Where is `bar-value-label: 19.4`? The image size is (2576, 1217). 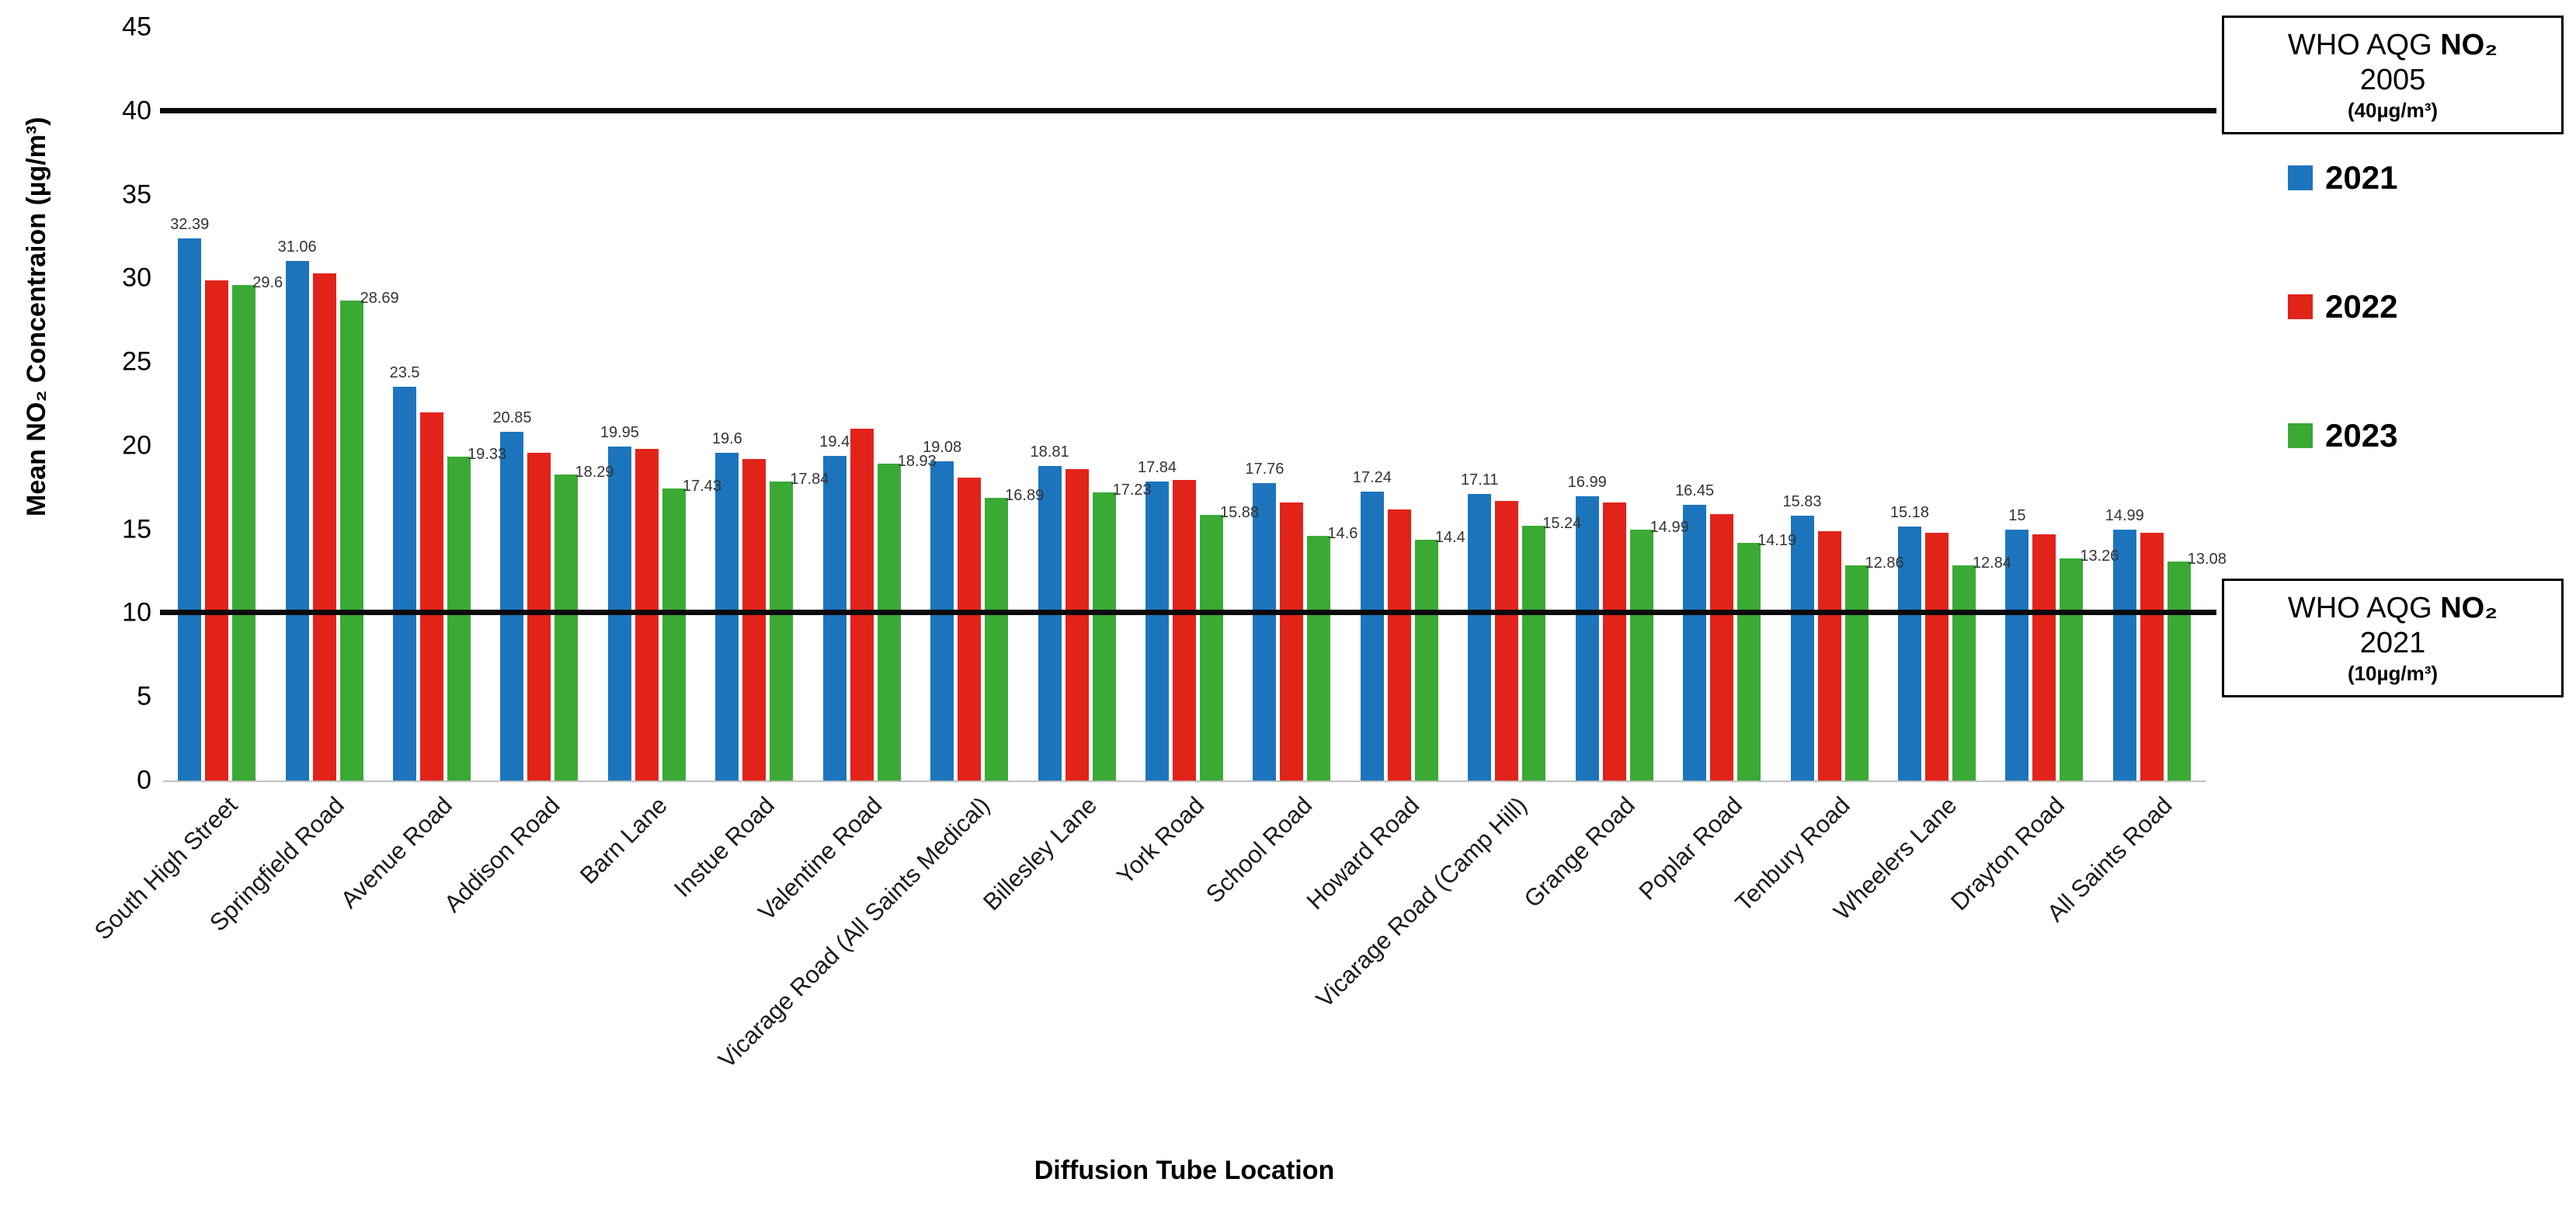
bar-value-label: 19.4 is located at coordinates (835, 442).